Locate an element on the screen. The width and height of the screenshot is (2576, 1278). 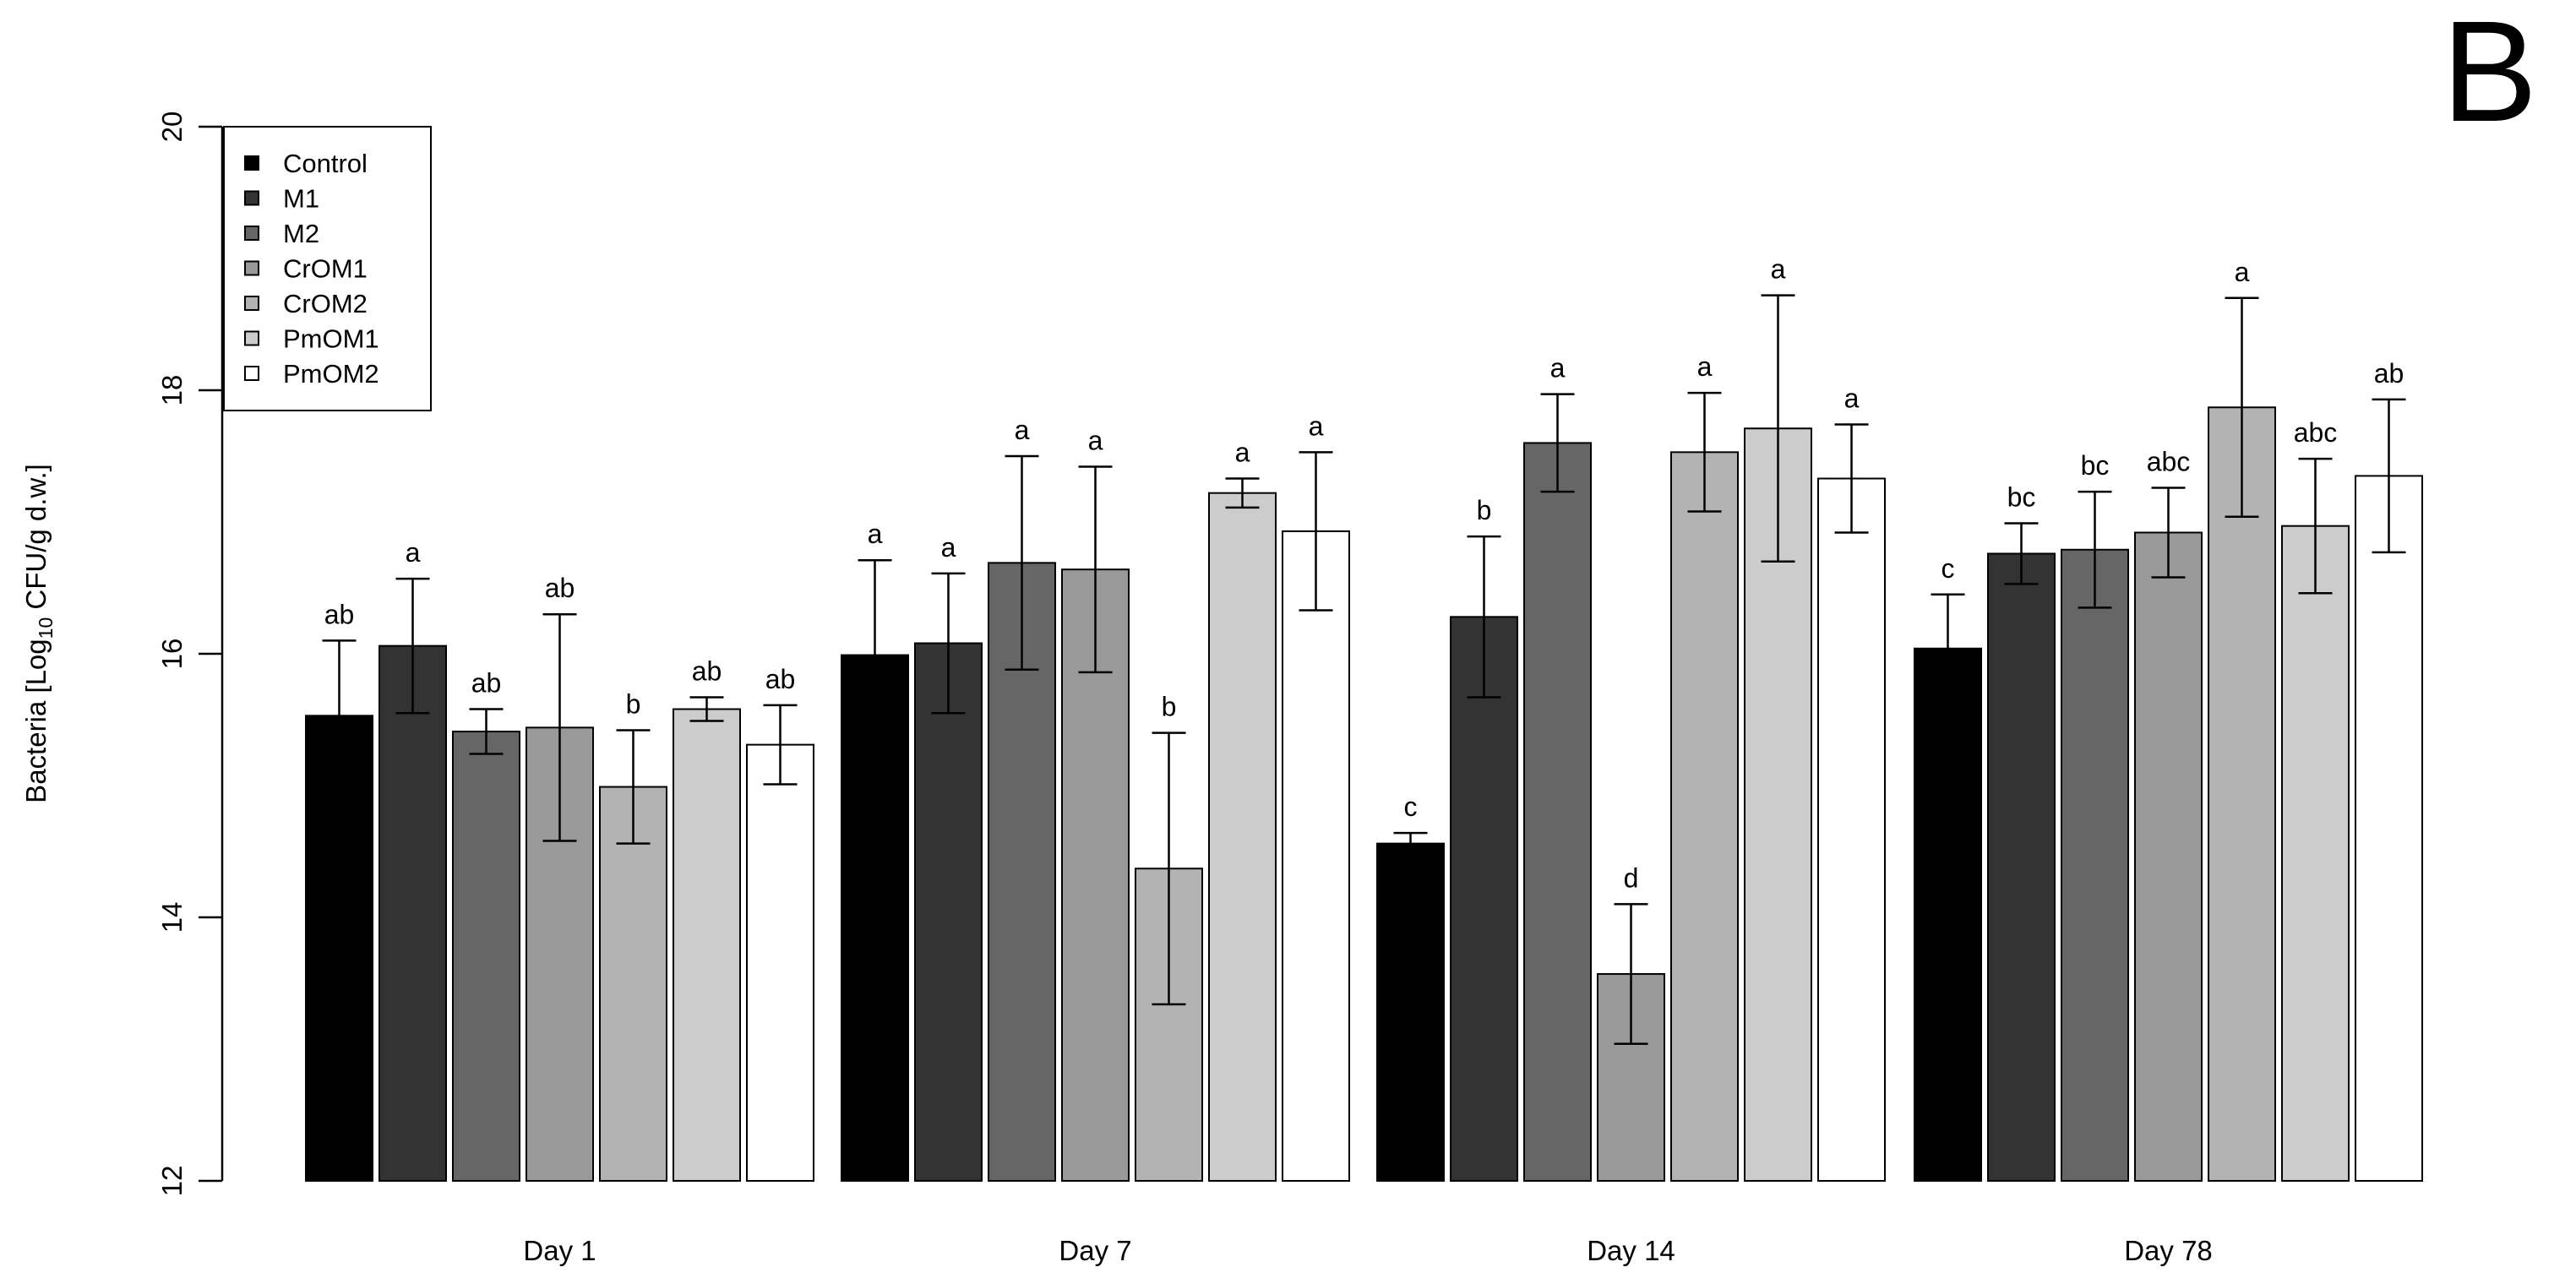
legend-entry: Control is located at coordinates (325, 163).